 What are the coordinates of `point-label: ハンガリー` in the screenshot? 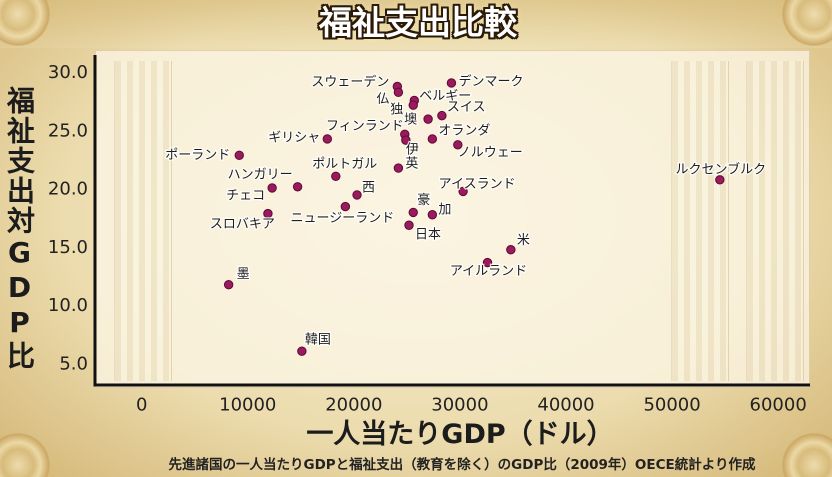 It's located at (260, 174).